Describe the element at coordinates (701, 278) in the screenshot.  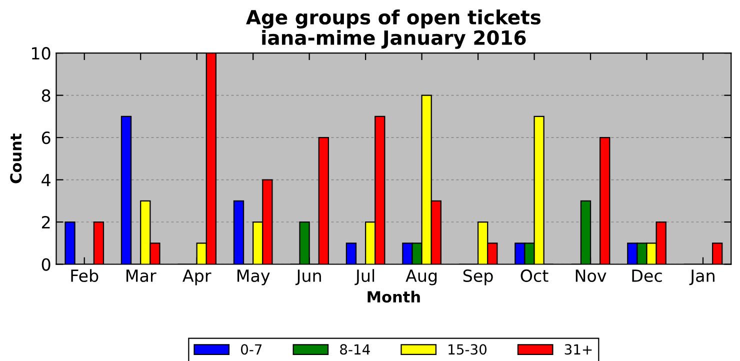
I see `x-tick-label: Jan` at that location.